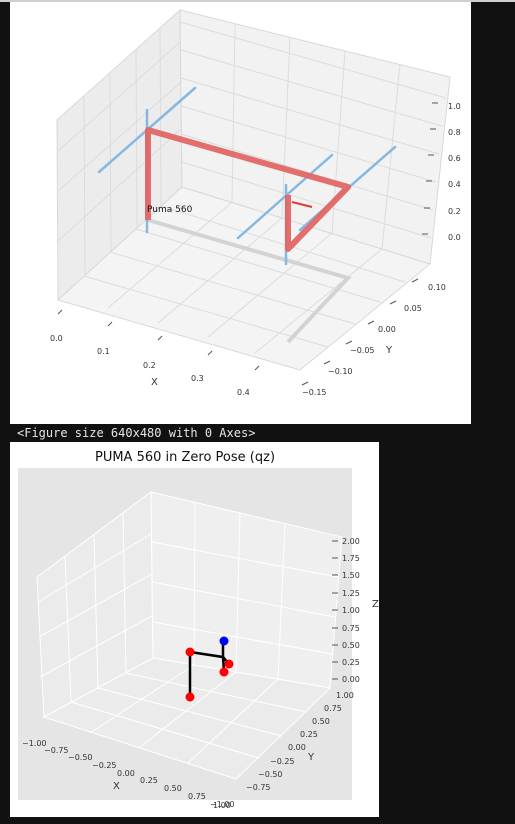  I want to click on x-tick-4: 0.00, so click(126, 773).